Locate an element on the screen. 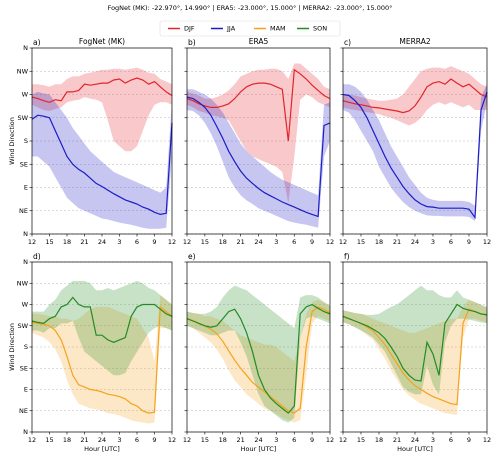 The image size is (500, 457). panel-label: a) is located at coordinates (37, 42).